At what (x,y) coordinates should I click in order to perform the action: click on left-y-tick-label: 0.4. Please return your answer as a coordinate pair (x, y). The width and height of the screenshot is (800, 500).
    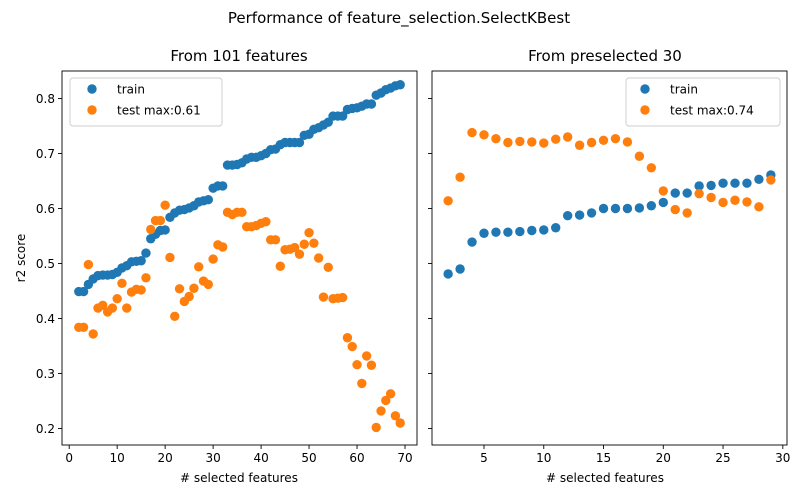
    Looking at the image, I should click on (45, 319).